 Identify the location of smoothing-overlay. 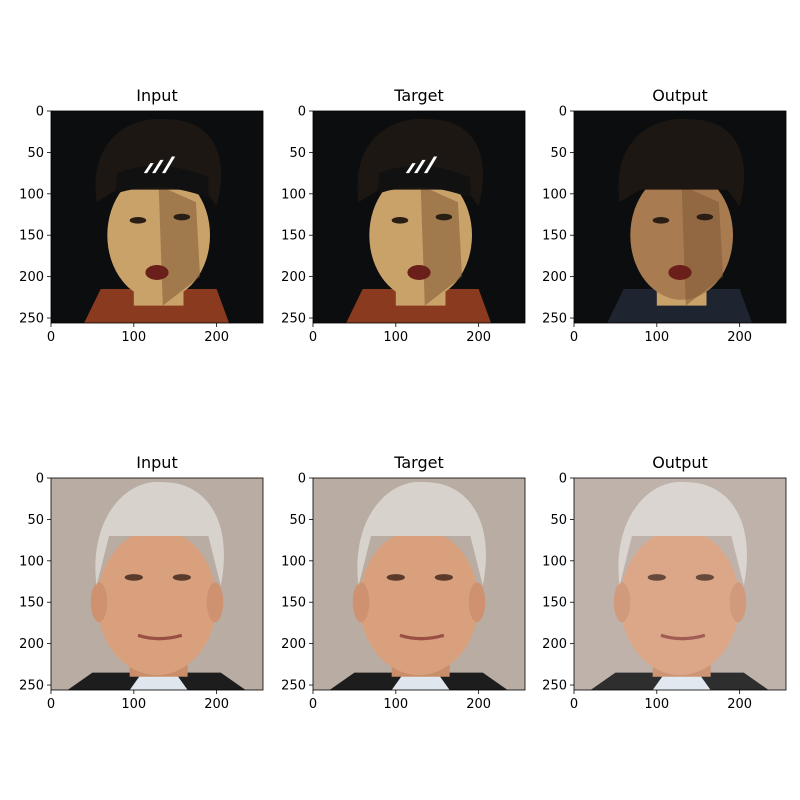
(680, 584).